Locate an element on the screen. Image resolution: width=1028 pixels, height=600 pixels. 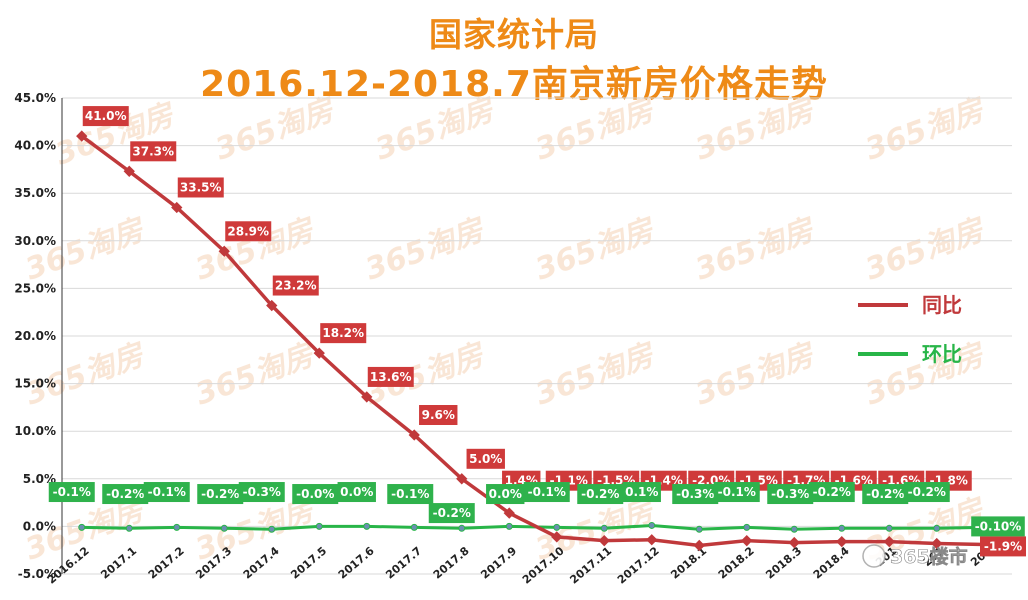
x-tick-label: 2018.3 is located at coordinates (783, 562).